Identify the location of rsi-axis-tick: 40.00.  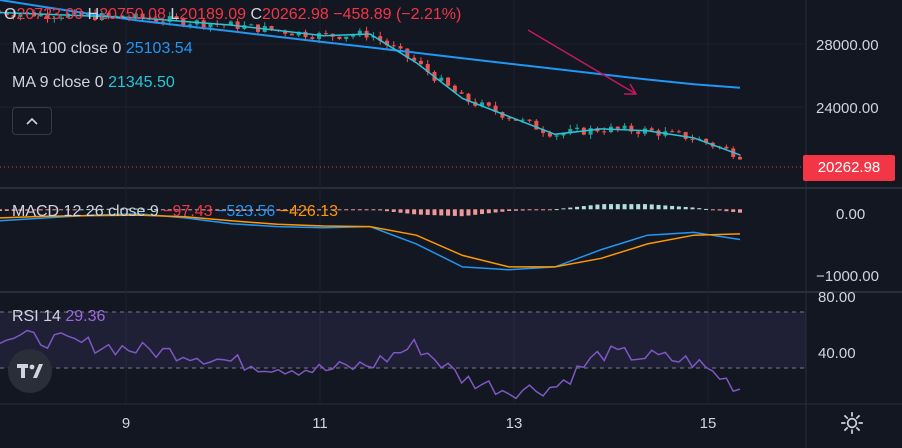
(837, 353).